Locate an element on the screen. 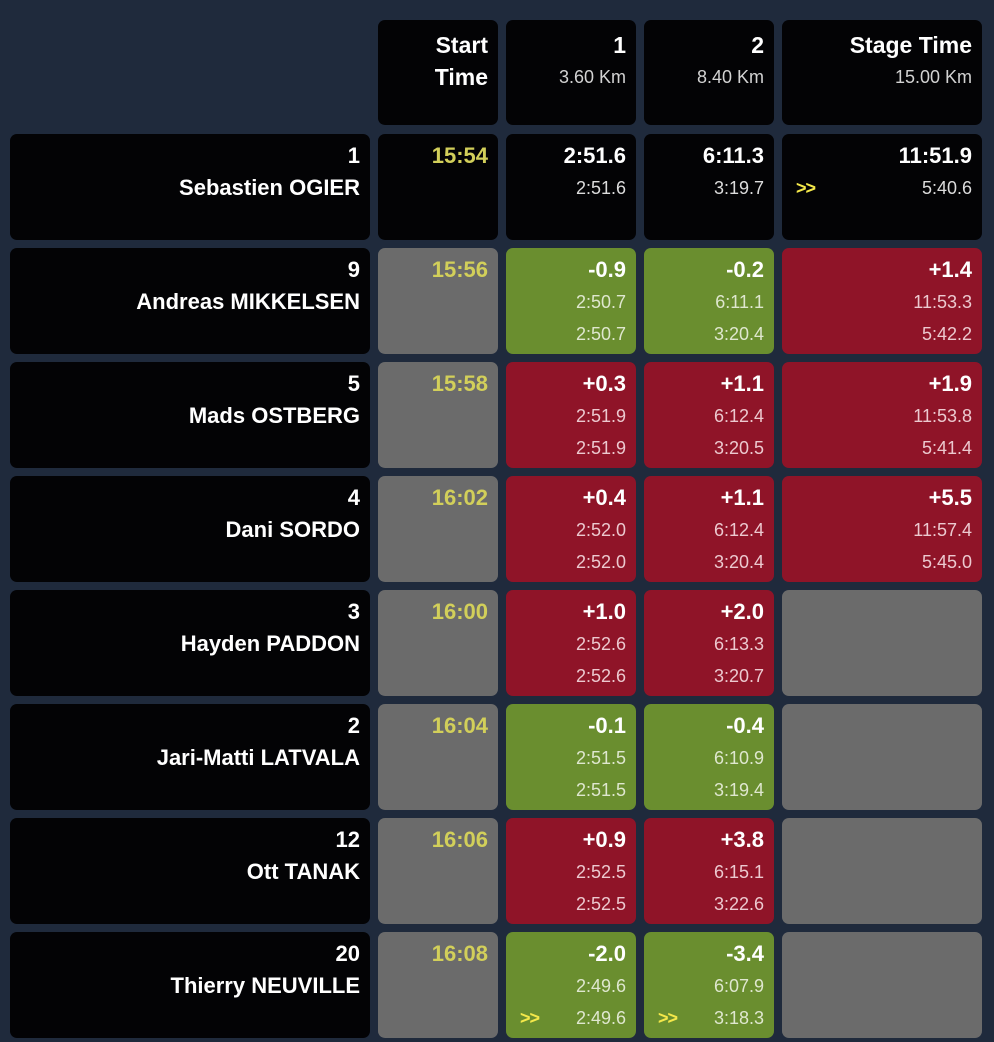 The width and height of the screenshot is (994, 1042). split-1-cell-cumulative-text: 2:49.6 is located at coordinates (600, 986).